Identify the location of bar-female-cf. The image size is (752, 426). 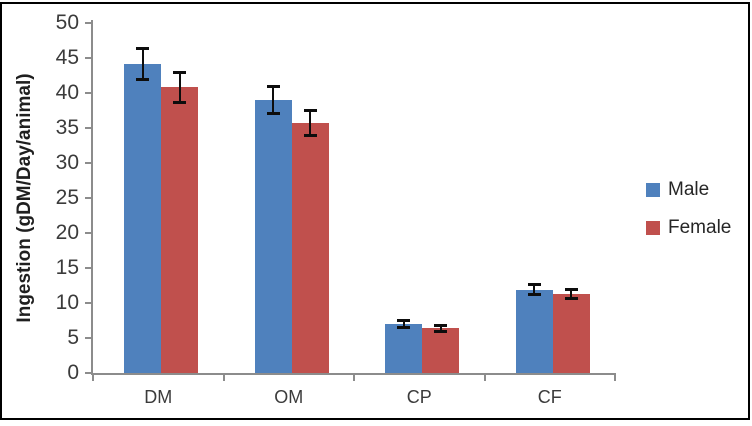
(571, 333).